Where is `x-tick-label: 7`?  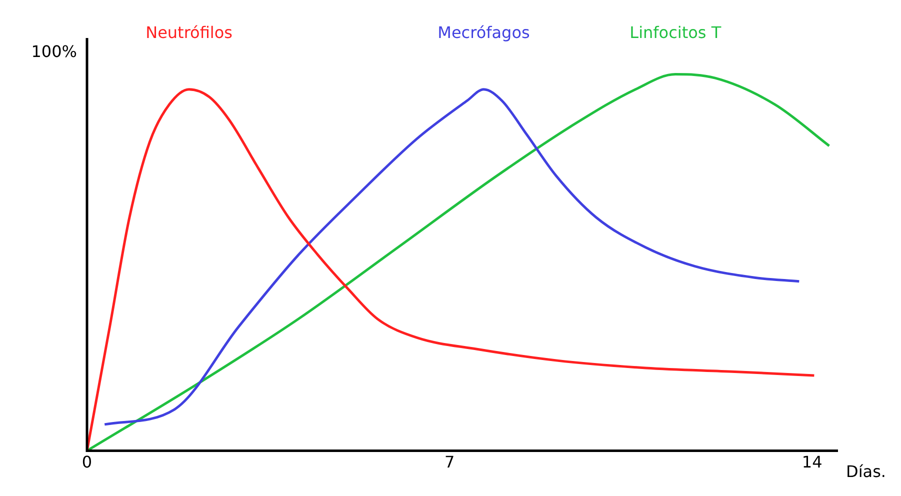 x-tick-label: 7 is located at coordinates (449, 462).